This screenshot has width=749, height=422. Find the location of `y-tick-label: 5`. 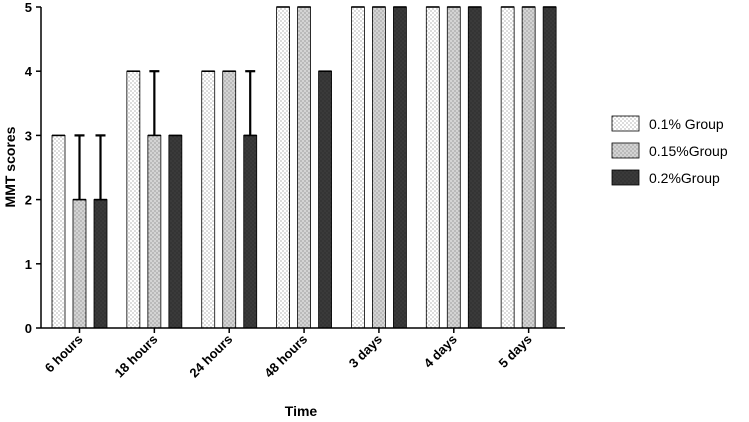

y-tick-label: 5 is located at coordinates (28, 7).